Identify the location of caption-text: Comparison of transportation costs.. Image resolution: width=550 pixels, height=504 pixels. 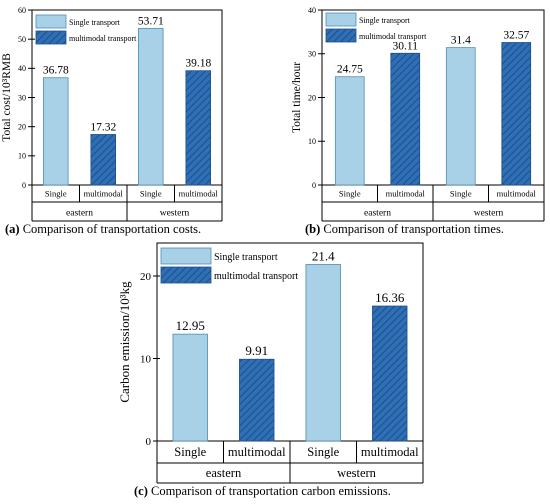
(111, 229).